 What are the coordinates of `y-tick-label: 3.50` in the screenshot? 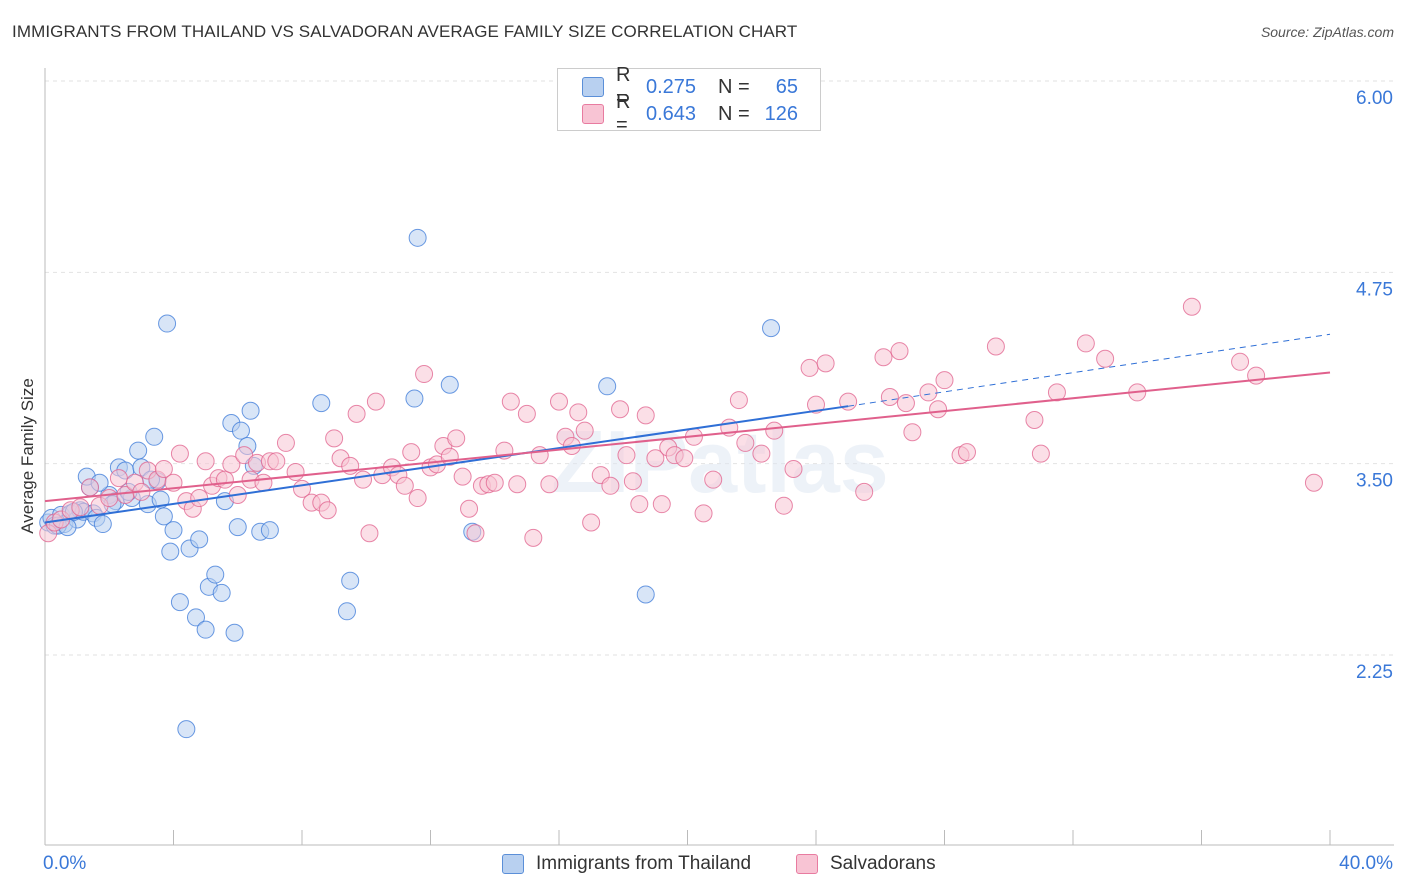 It's located at (1374, 481).